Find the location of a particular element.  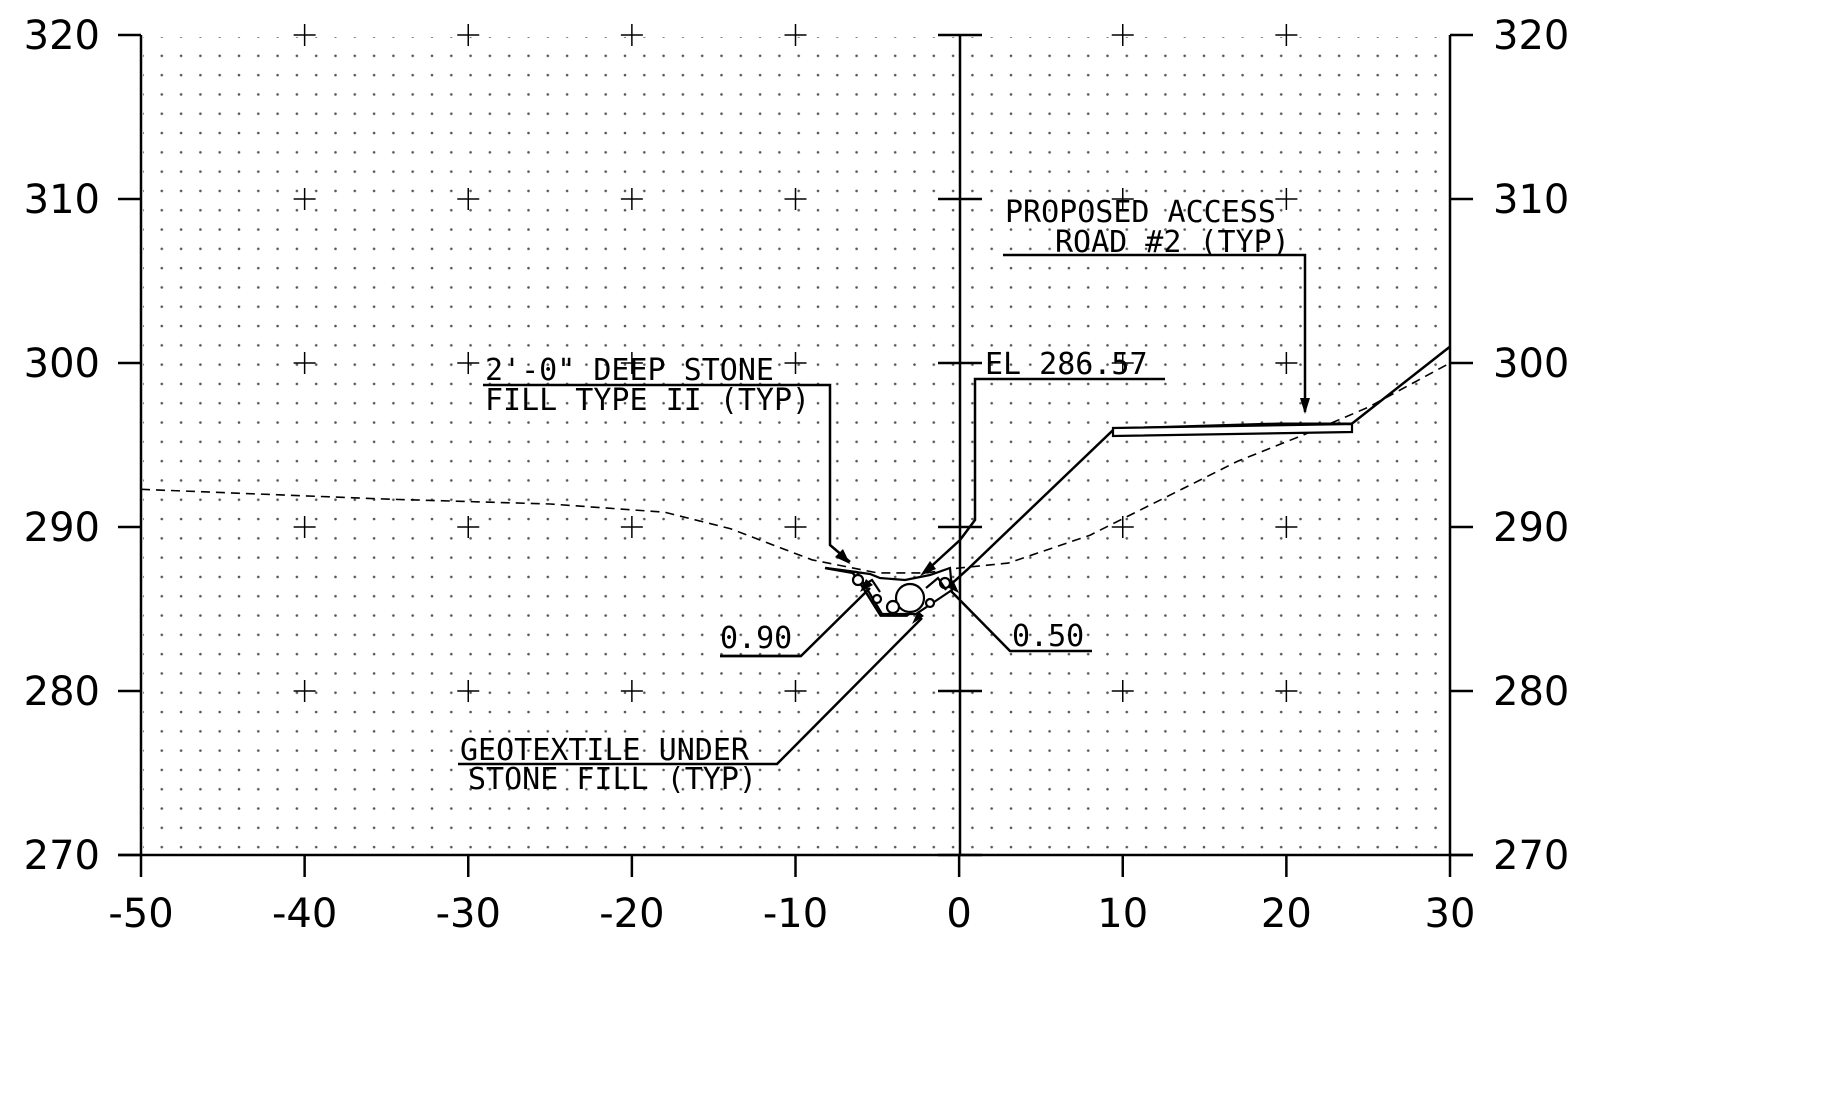

note-geotextile-line1: GEOTEXTILE UNDER is located at coordinates (605, 750).